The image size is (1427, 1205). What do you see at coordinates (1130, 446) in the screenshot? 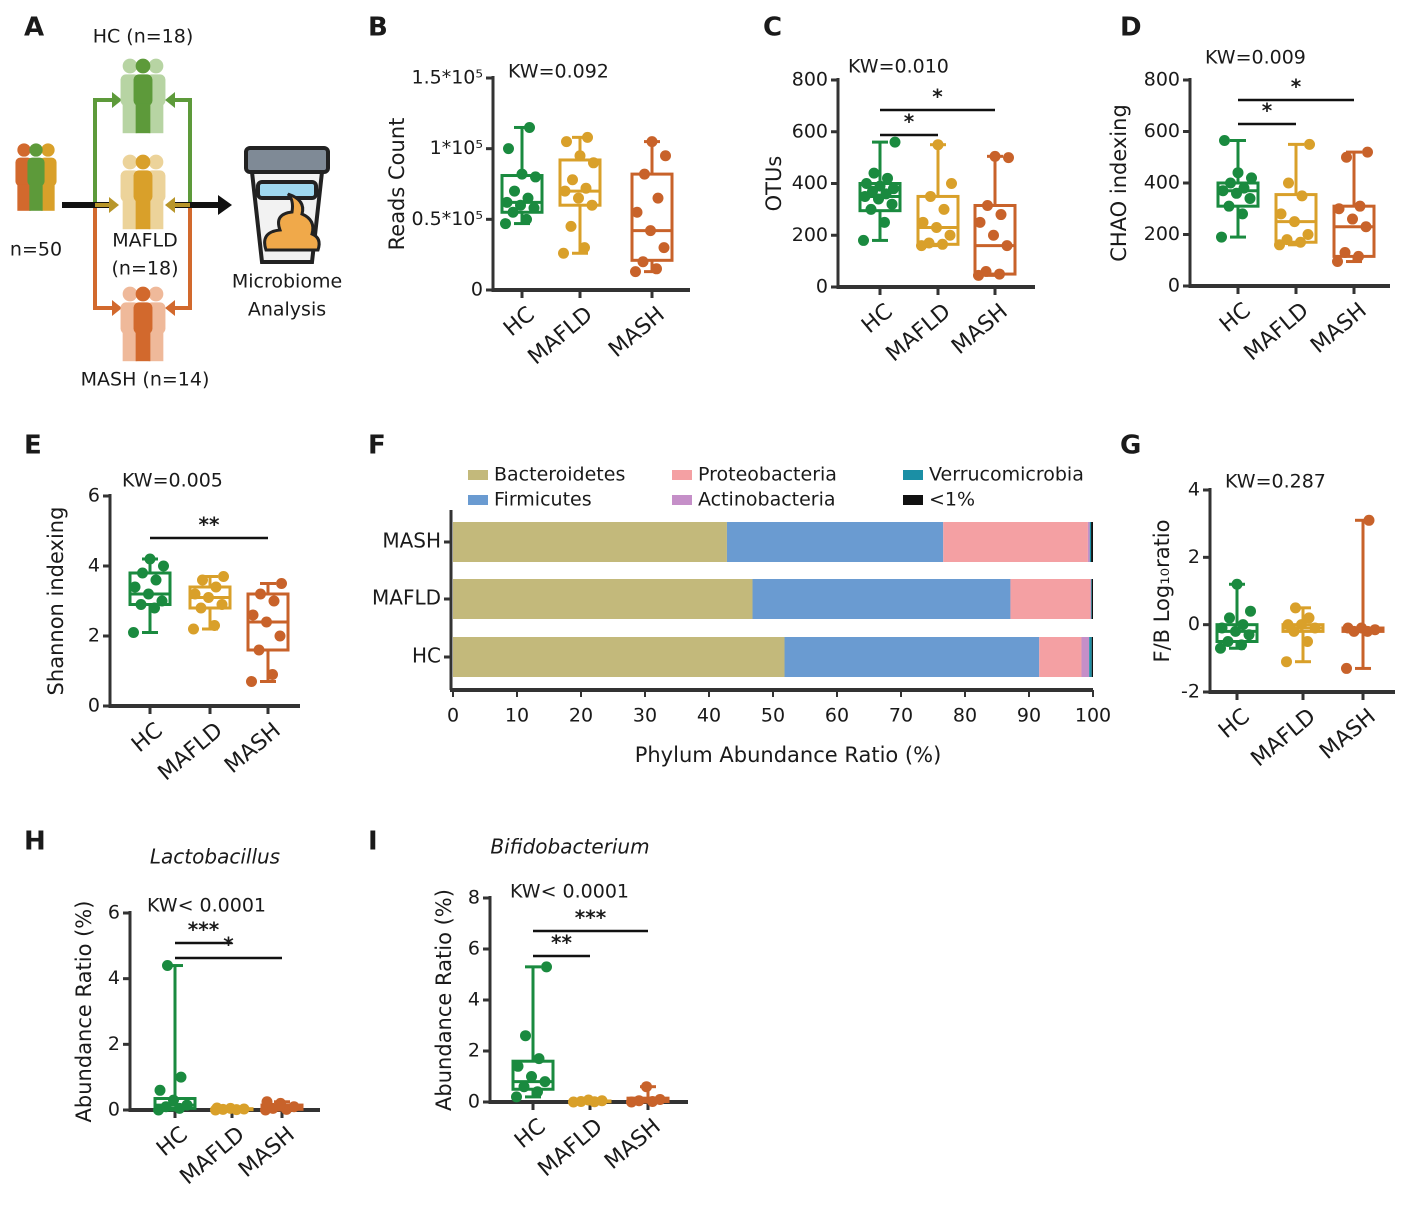
I see `panel-label: G` at bounding box center [1130, 446].